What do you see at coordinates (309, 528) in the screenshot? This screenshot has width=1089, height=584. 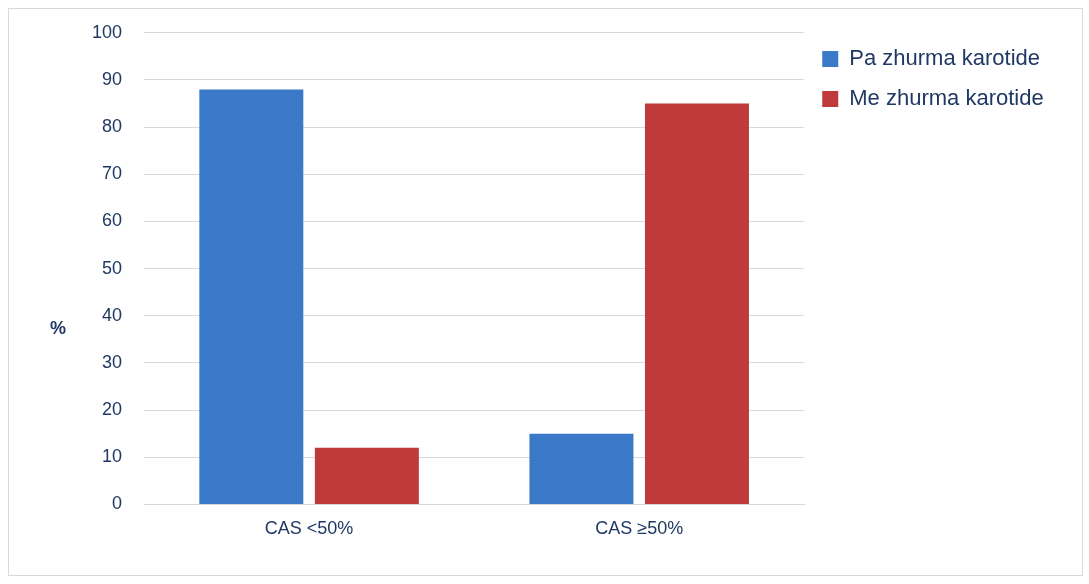 I see `x-tick-label: CAS <50%` at bounding box center [309, 528].